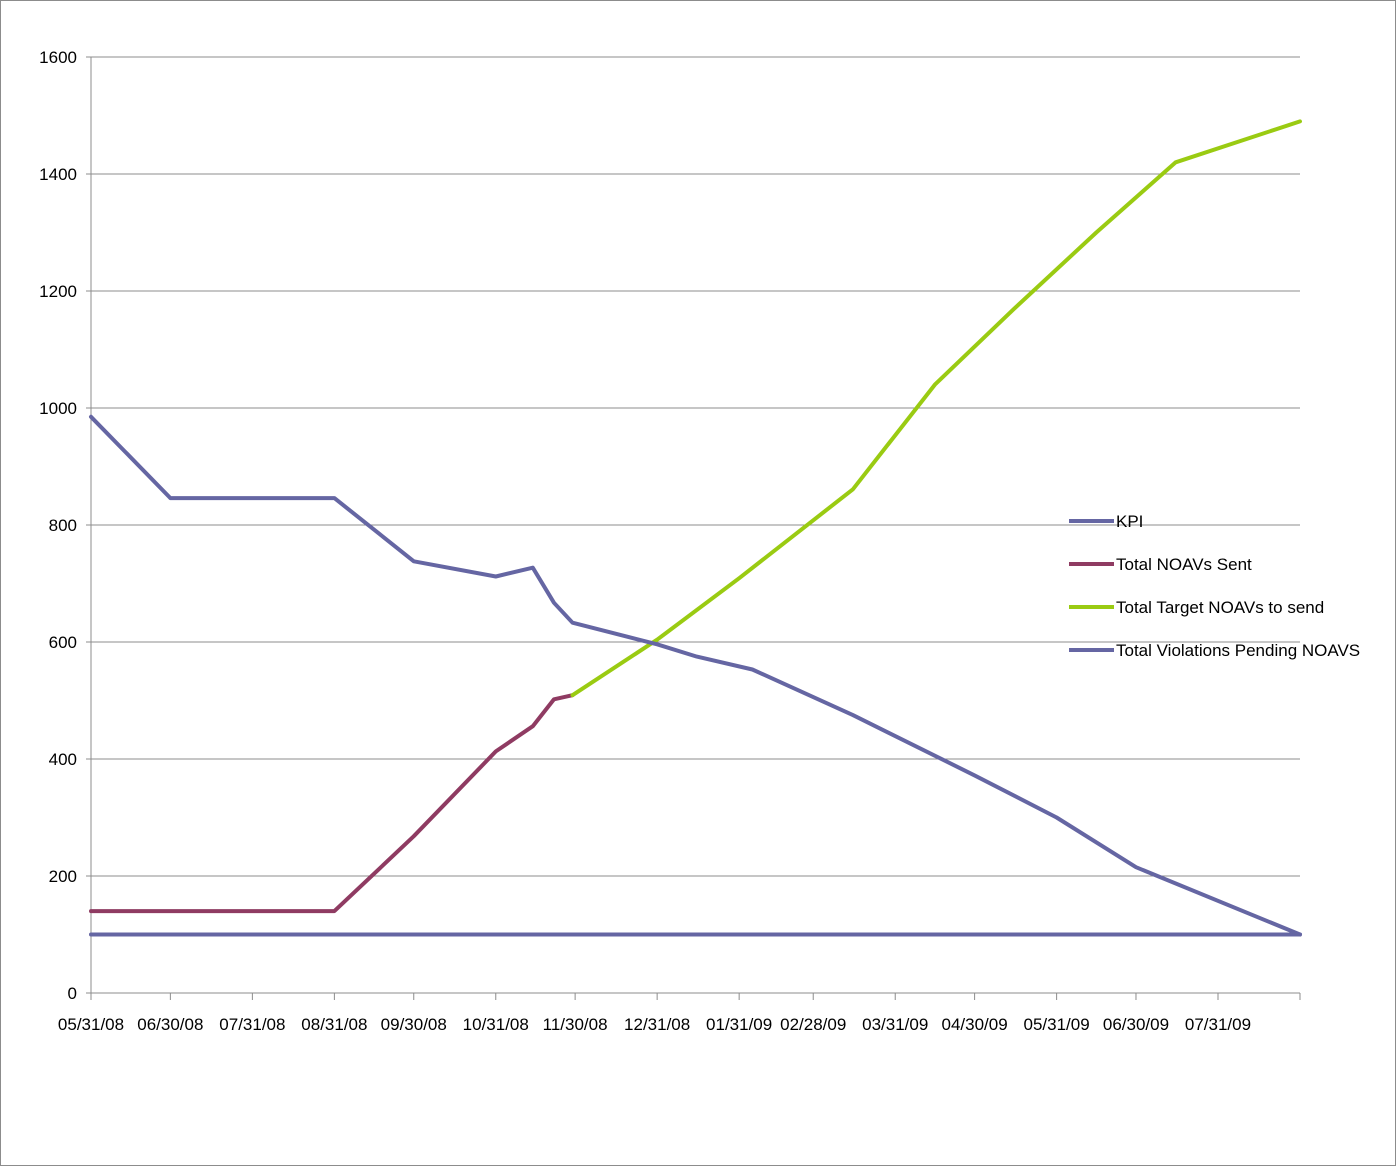  What do you see at coordinates (63, 759) in the screenshot?
I see `y-tick-label: 400` at bounding box center [63, 759].